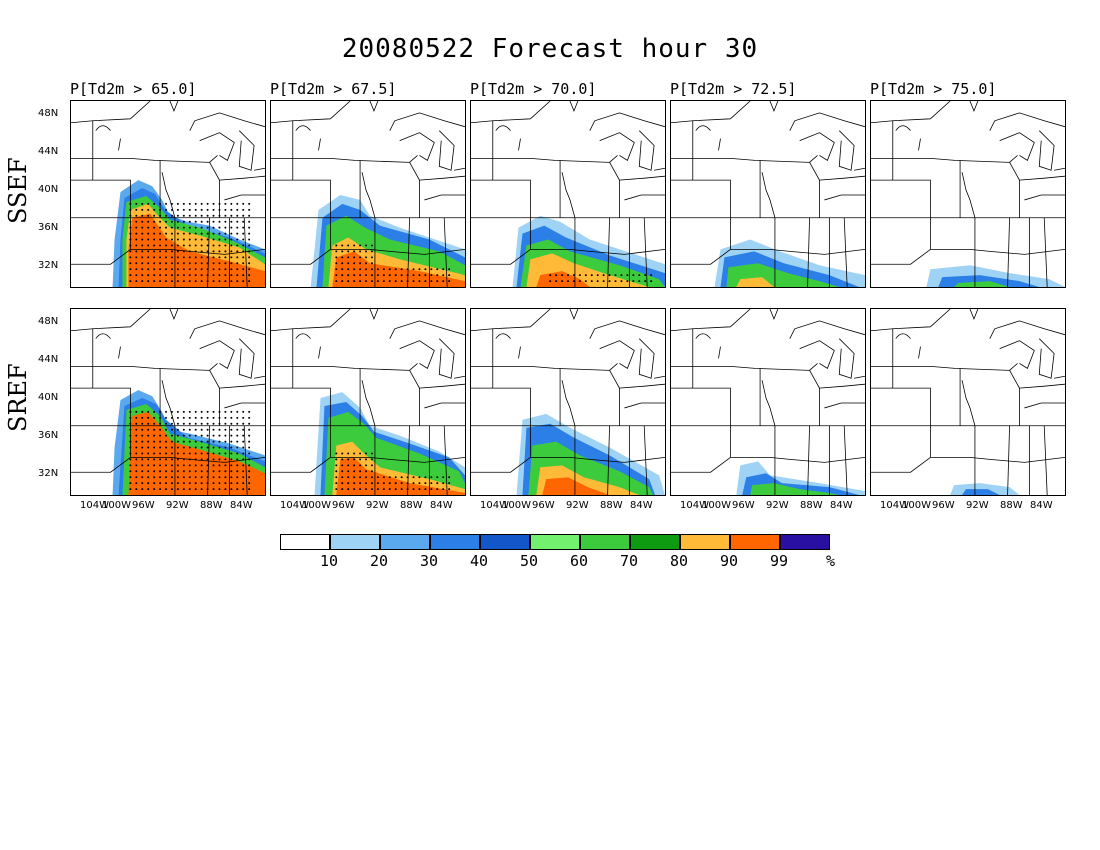 This screenshot has height=850, width=1100. I want to click on colorbar-label: 20, so click(379, 561).